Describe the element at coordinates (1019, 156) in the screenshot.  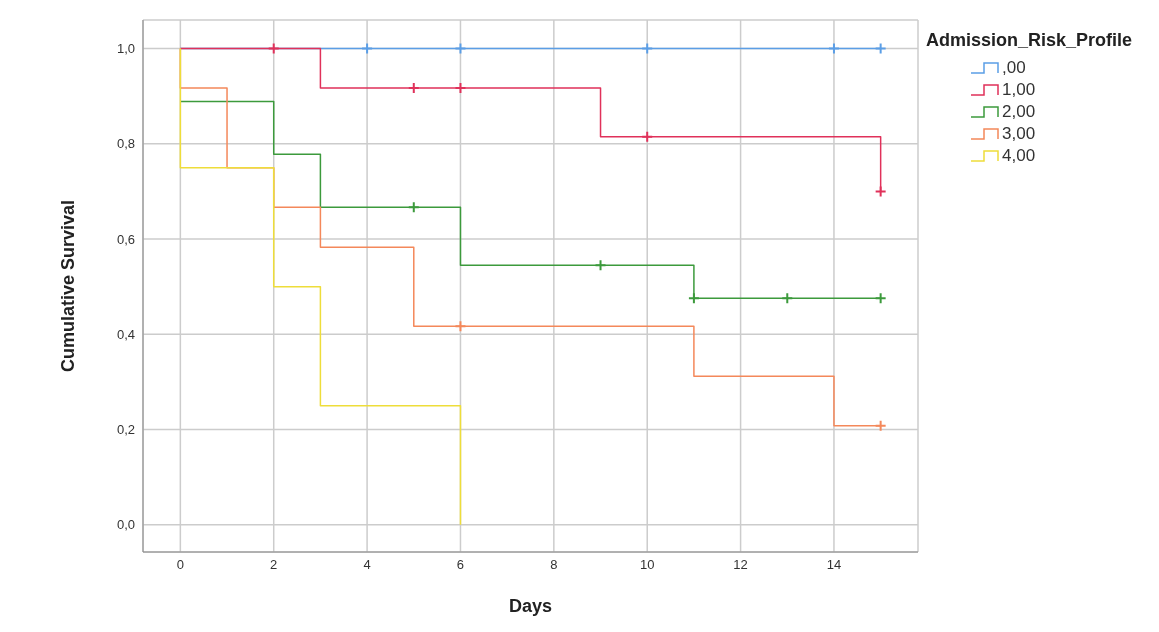
I see `legend-label: 4,00` at that location.